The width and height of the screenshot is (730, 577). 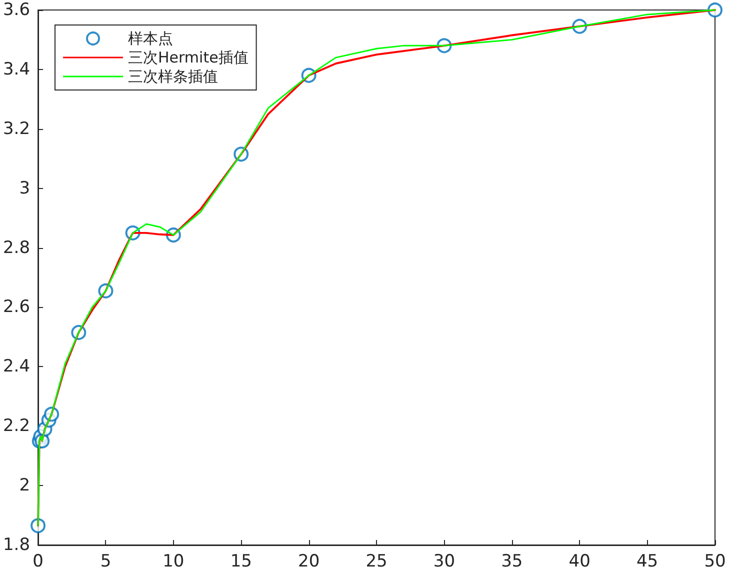 I want to click on y-tick-label: 2.6, so click(x=16, y=307).